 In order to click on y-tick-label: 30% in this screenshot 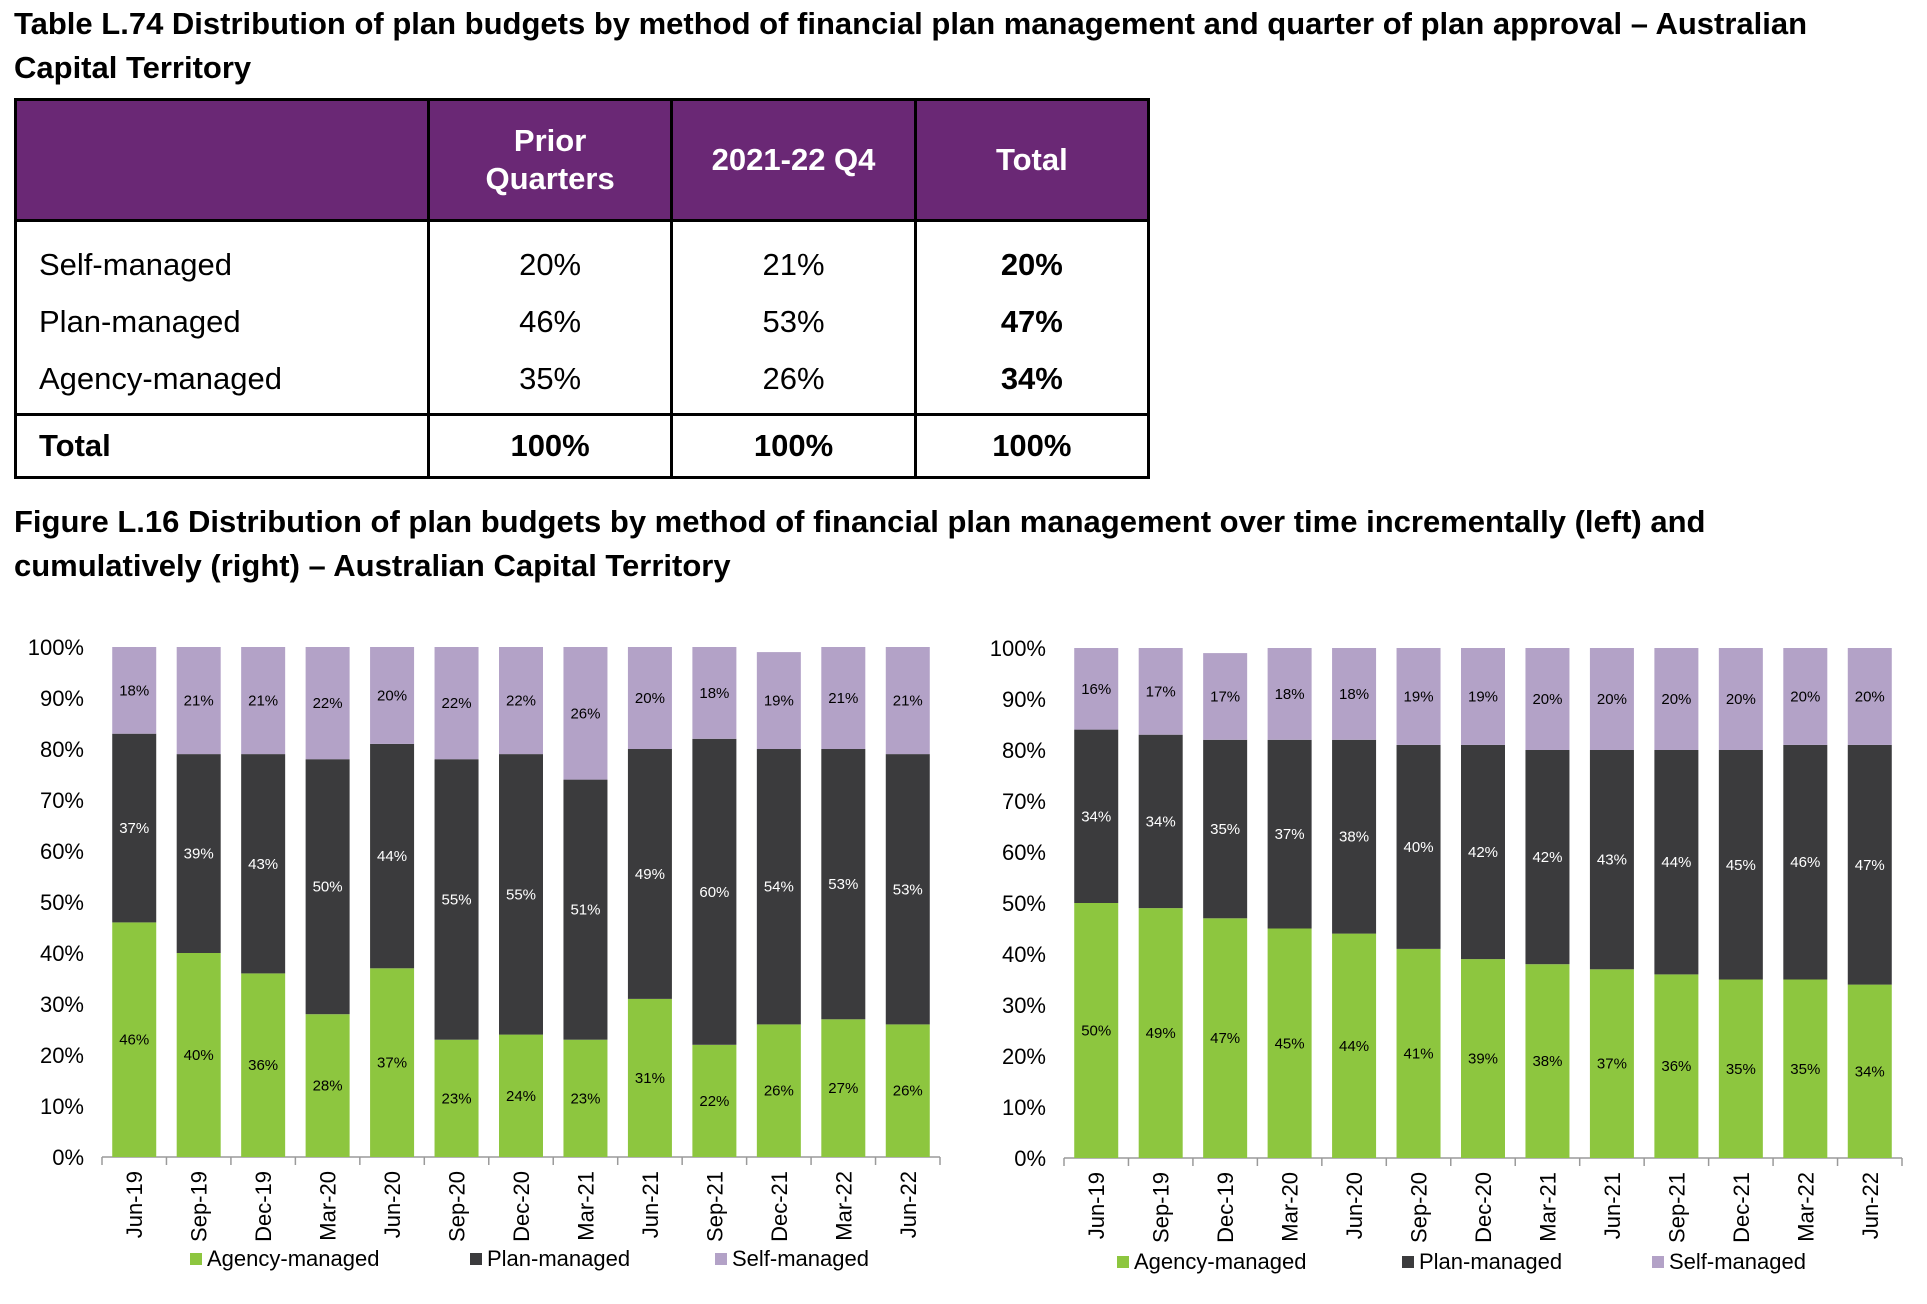, I will do `click(1024, 1005)`.